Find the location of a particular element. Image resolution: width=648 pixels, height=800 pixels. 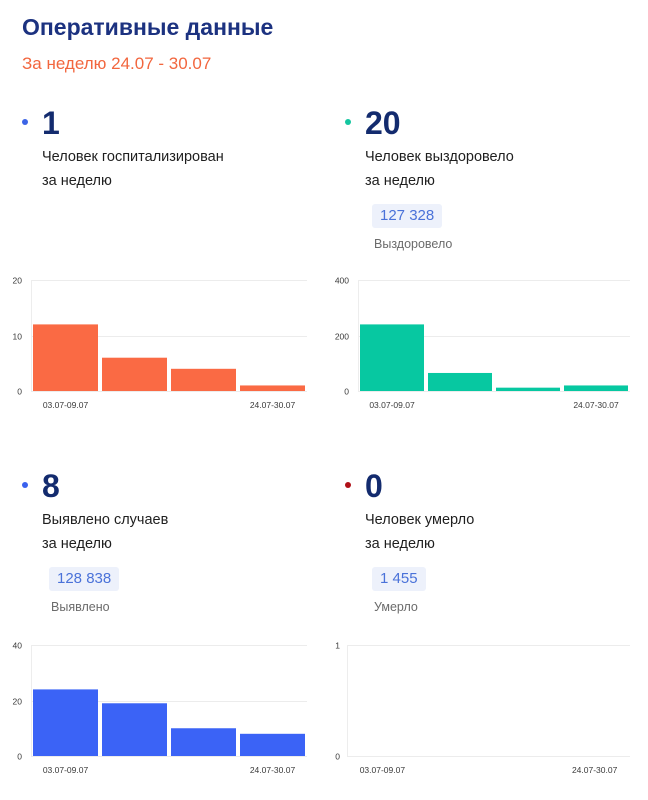

total-badge: 128 838 is located at coordinates (84, 579).